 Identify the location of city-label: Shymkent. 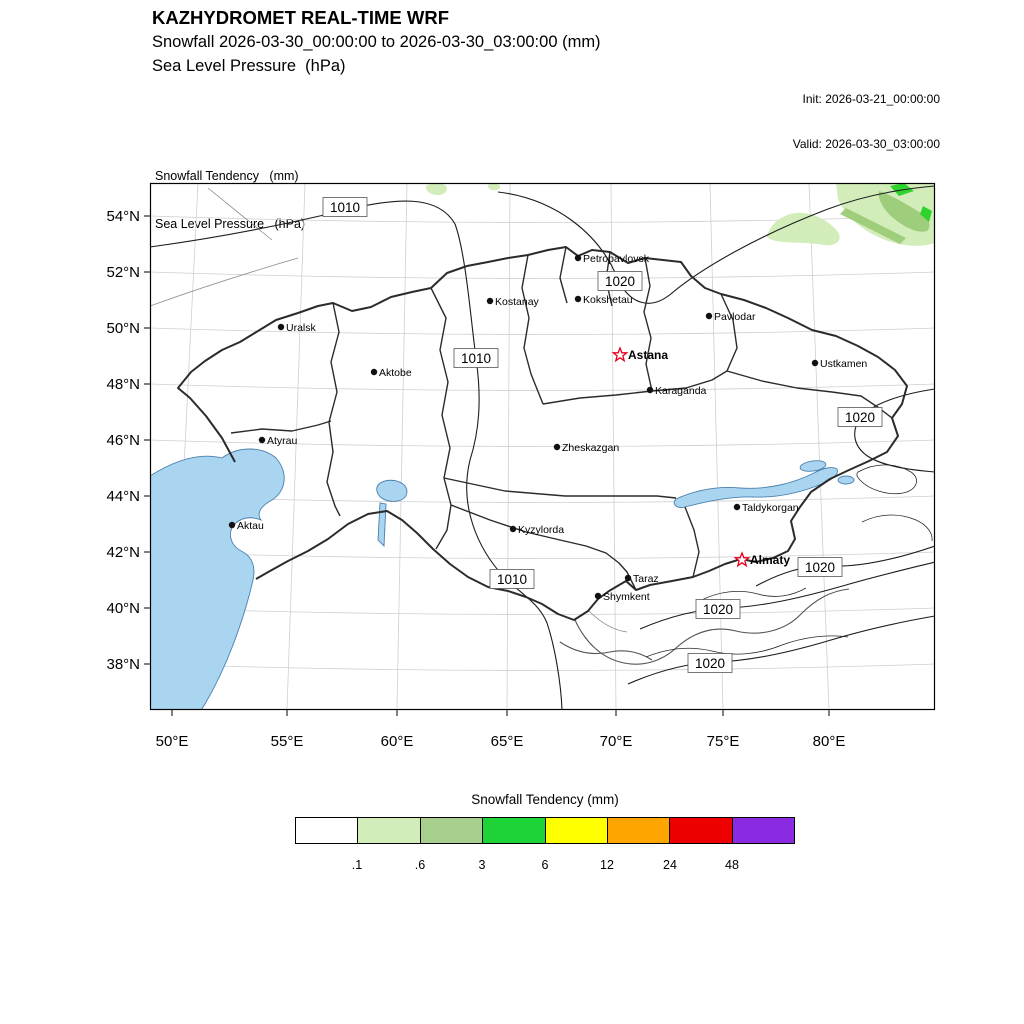
(626, 597).